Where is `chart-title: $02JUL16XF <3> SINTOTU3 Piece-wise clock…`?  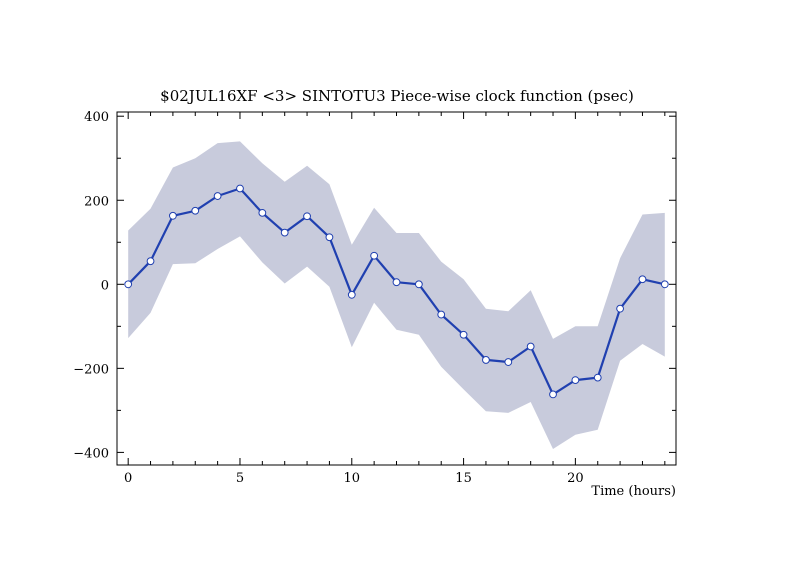 chart-title: $02JUL16XF <3> SINTOTU3 Piece-wise clock… is located at coordinates (397, 96).